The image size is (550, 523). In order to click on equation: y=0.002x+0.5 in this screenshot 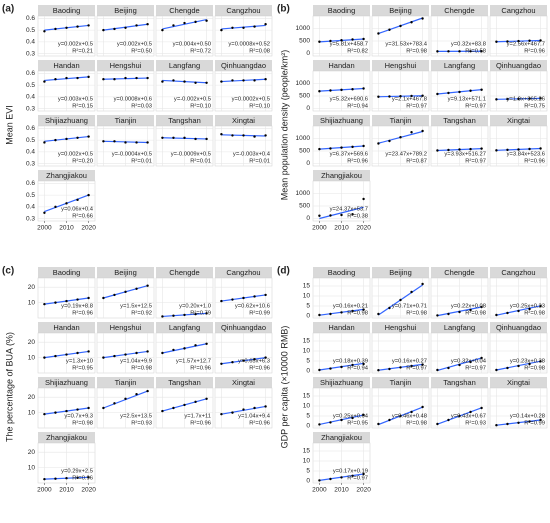, I will do `click(134, 45)`.